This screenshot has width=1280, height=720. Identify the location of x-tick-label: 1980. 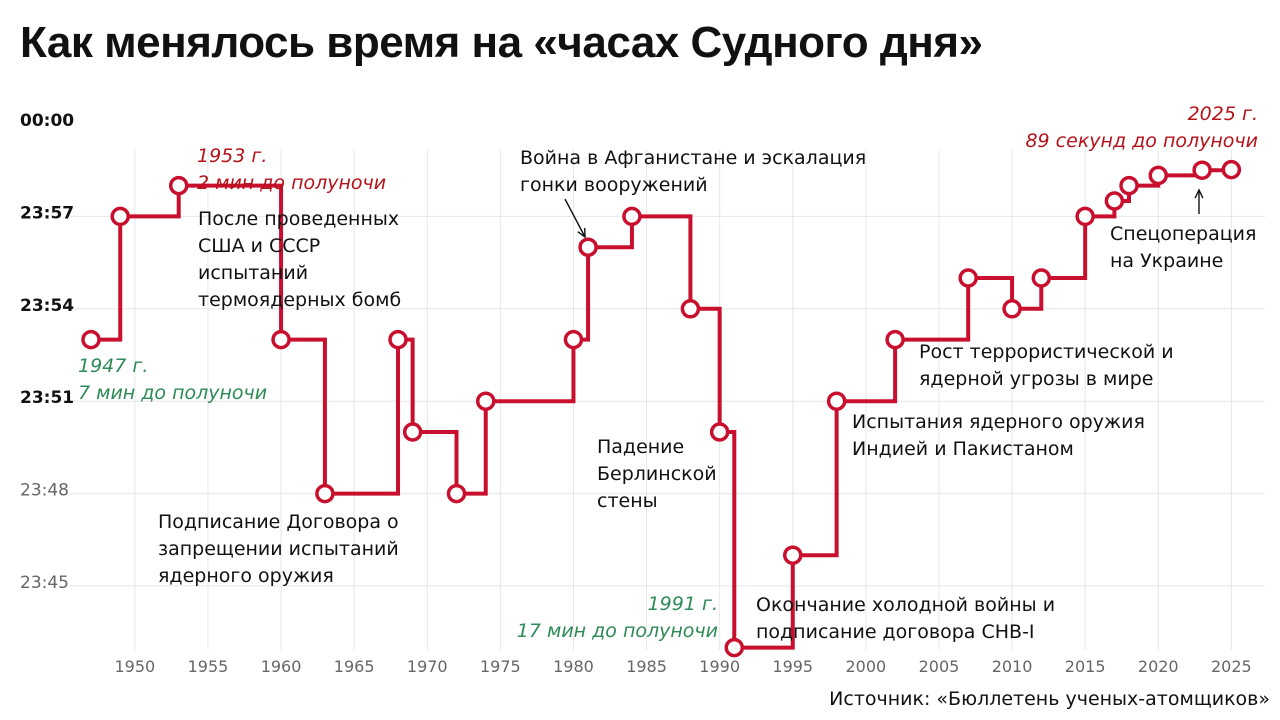
(573, 666).